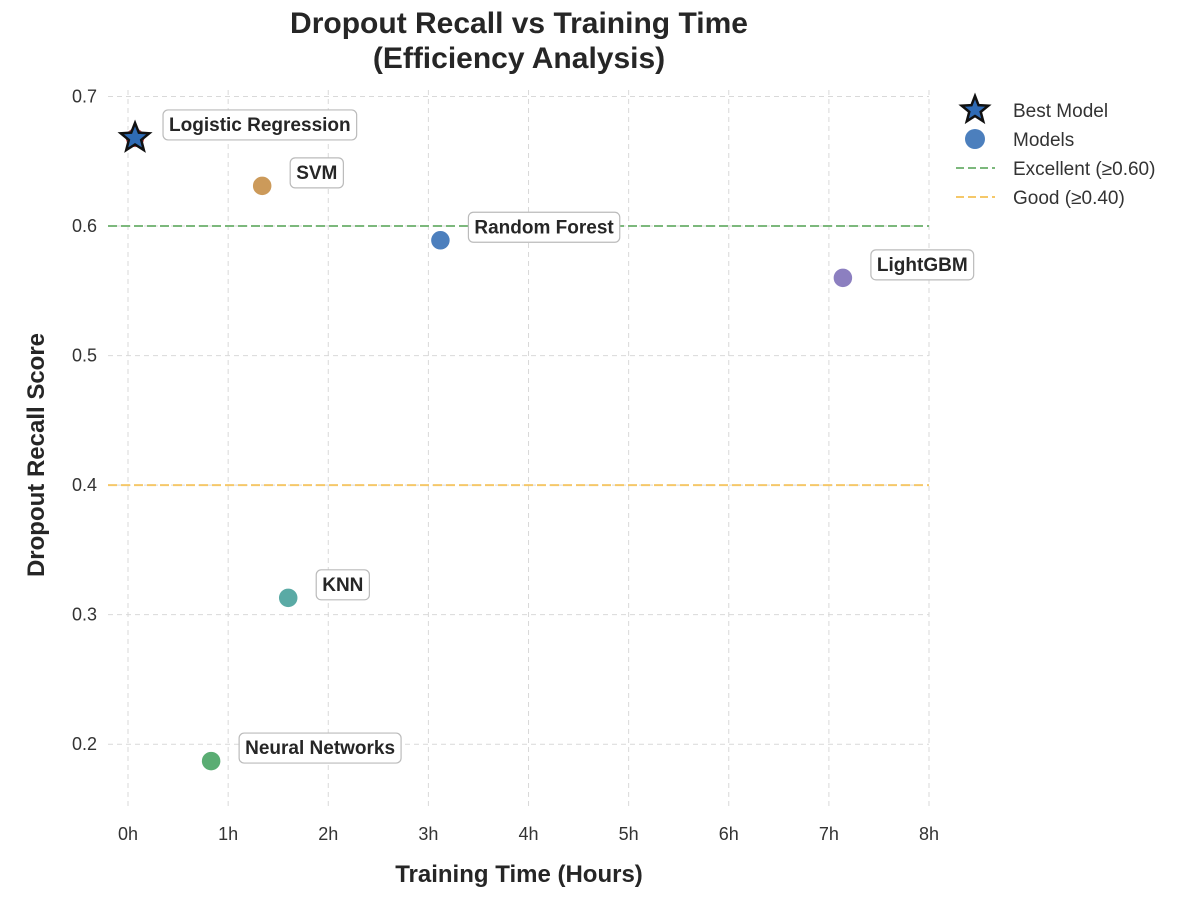 Image resolution: width=1200 pixels, height=903 pixels. Describe the element at coordinates (128, 834) in the screenshot. I see `x-tick-label: 0h` at that location.